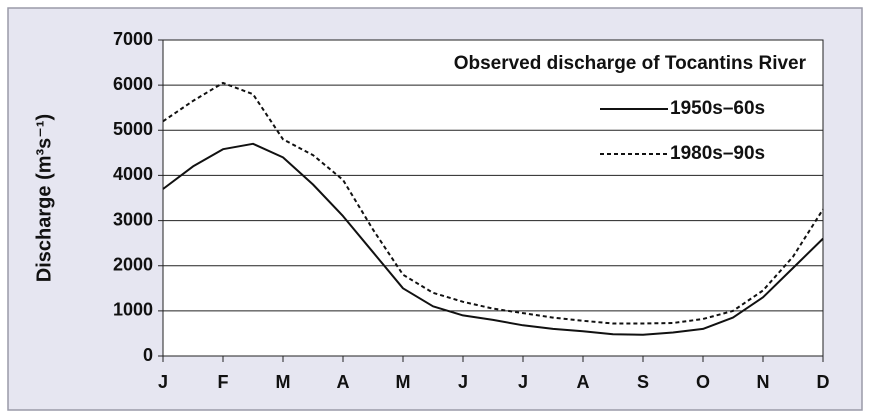 The image size is (870, 418). I want to click on x-tick-label: F, so click(223, 382).